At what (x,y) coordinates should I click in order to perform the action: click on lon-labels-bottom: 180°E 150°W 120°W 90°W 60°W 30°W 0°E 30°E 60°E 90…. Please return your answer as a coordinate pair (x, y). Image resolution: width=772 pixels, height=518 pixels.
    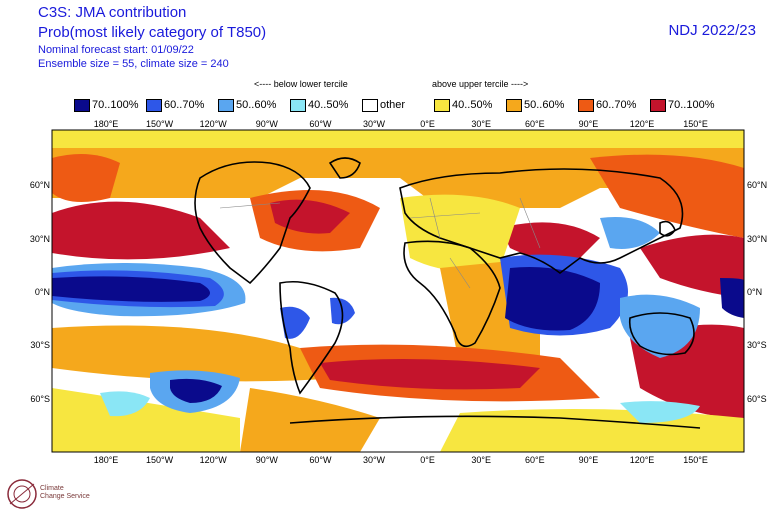
    Looking at the image, I should click on (401, 460).